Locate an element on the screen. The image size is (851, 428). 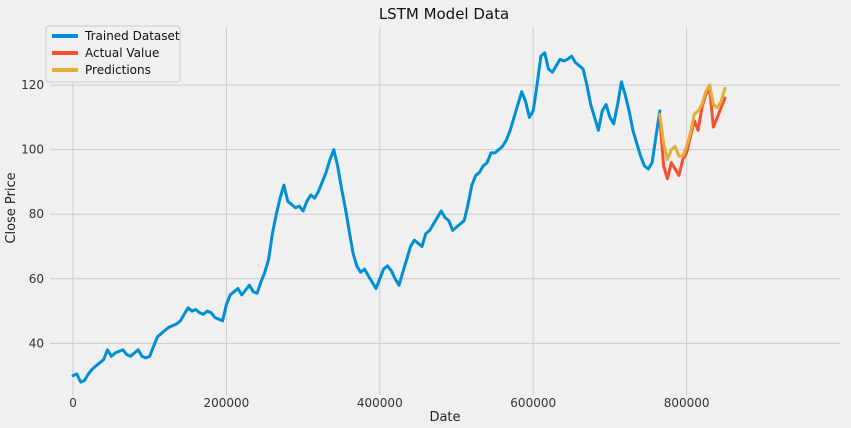
y-tick-label: 60 is located at coordinates (36, 279).